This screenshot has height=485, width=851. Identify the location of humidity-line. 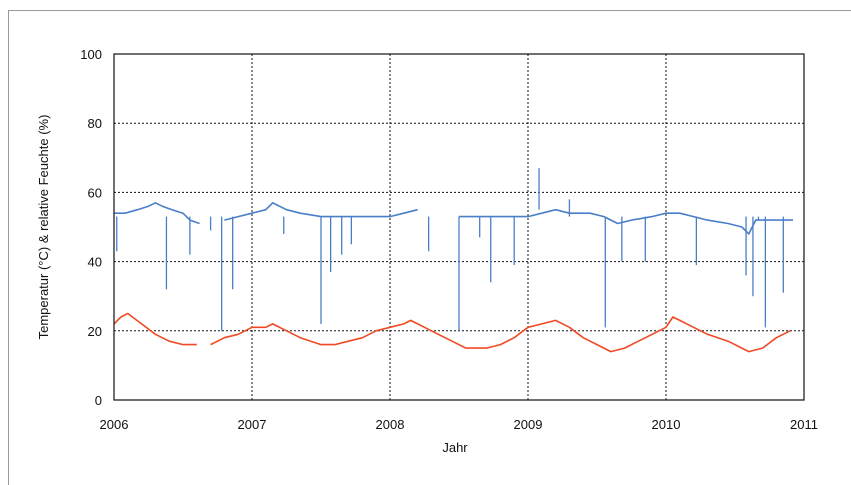
(453, 218).